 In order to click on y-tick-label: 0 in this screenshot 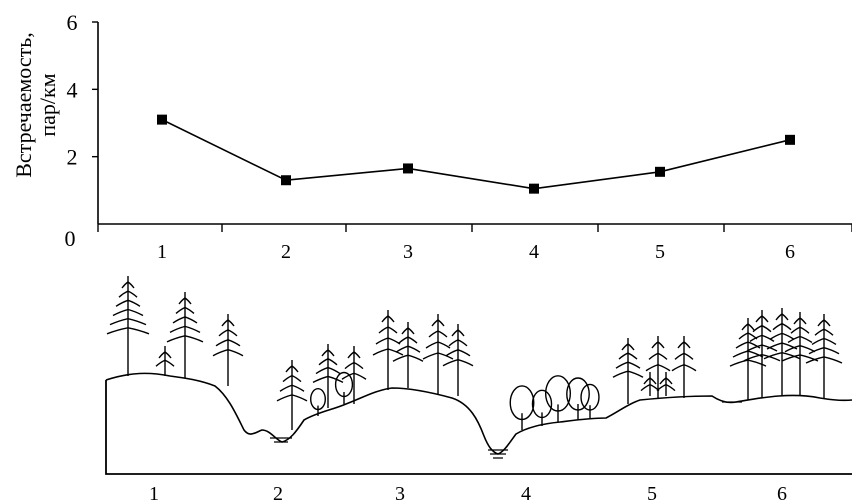, I will do `click(70, 238)`.